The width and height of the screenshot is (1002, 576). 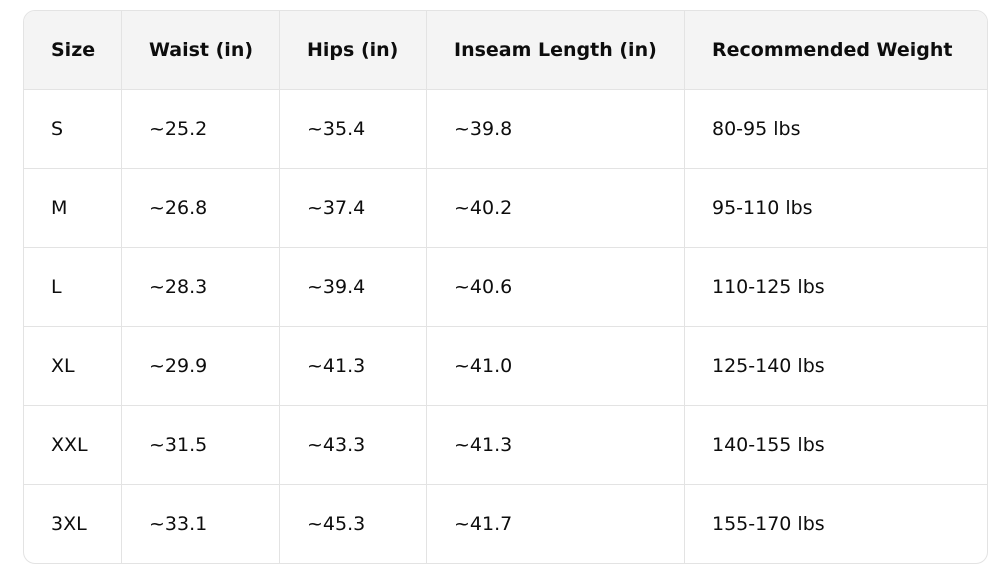 What do you see at coordinates (835, 366) in the screenshot?
I see `table-cell: 125-140 lbs` at bounding box center [835, 366].